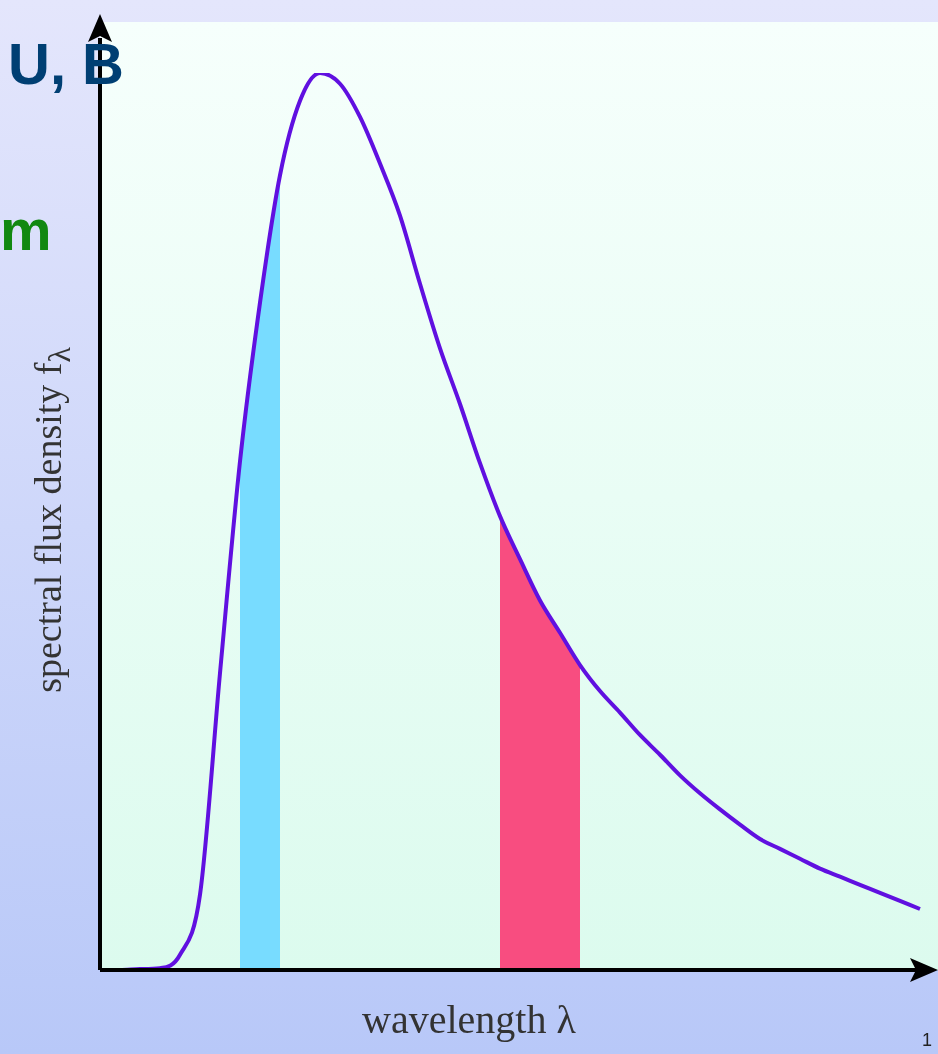 This screenshot has width=938, height=1054. Describe the element at coordinates (927, 1040) in the screenshot. I see `text: 1` at that location.